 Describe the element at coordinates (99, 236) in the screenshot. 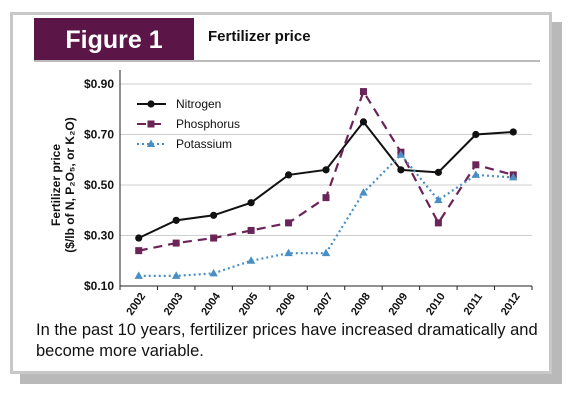

I see `y-tick-label: $0.30` at that location.